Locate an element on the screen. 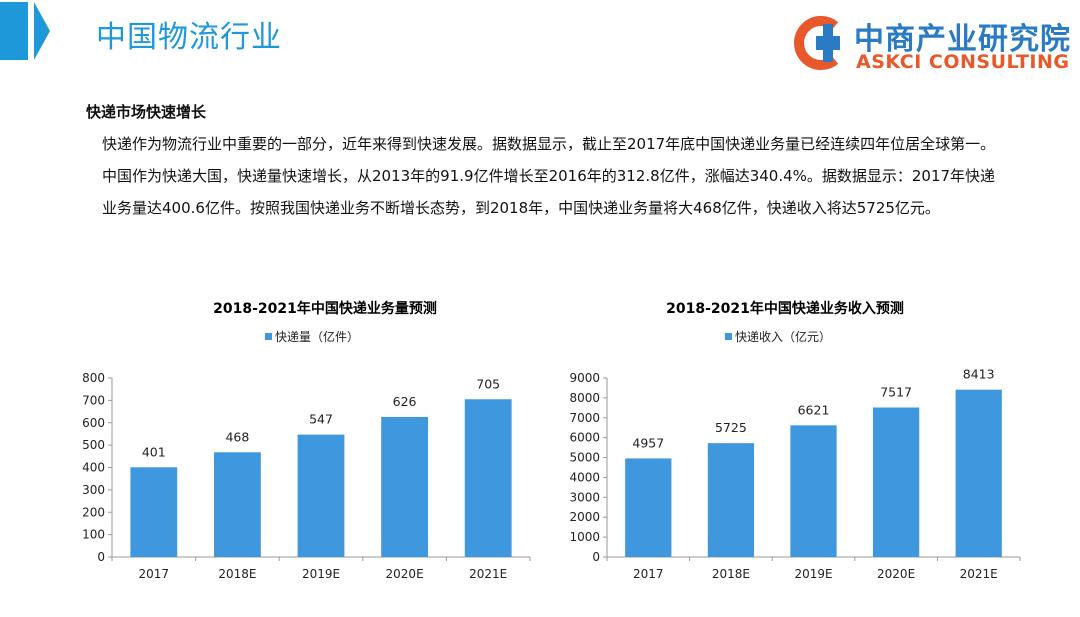 Image resolution: width=1080 pixels, height=617 pixels. revenue-x-category-2019E: 2019E is located at coordinates (813, 574).